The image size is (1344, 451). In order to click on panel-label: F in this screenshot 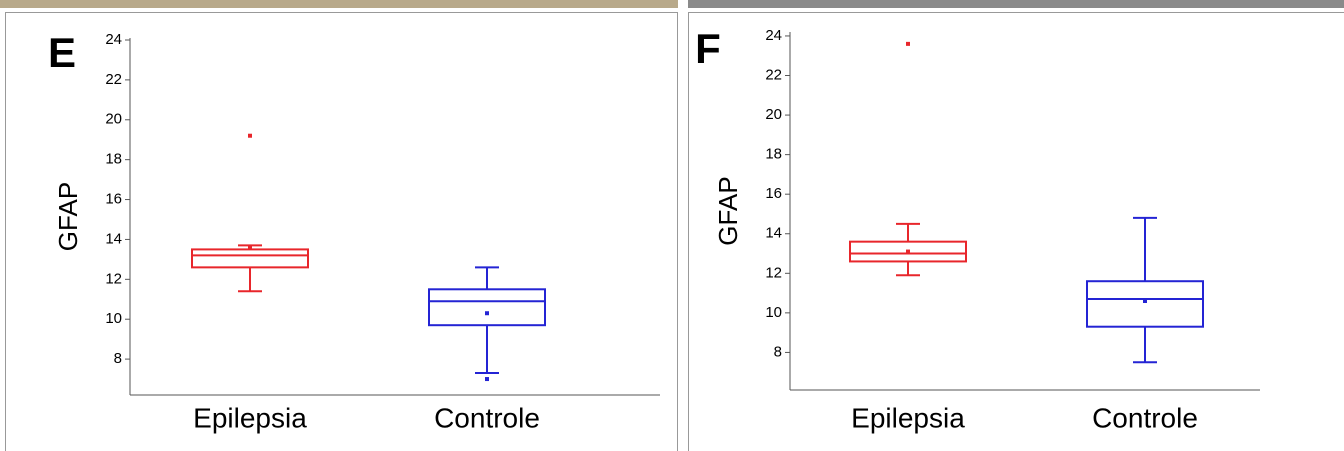, I will do `click(708, 48)`.